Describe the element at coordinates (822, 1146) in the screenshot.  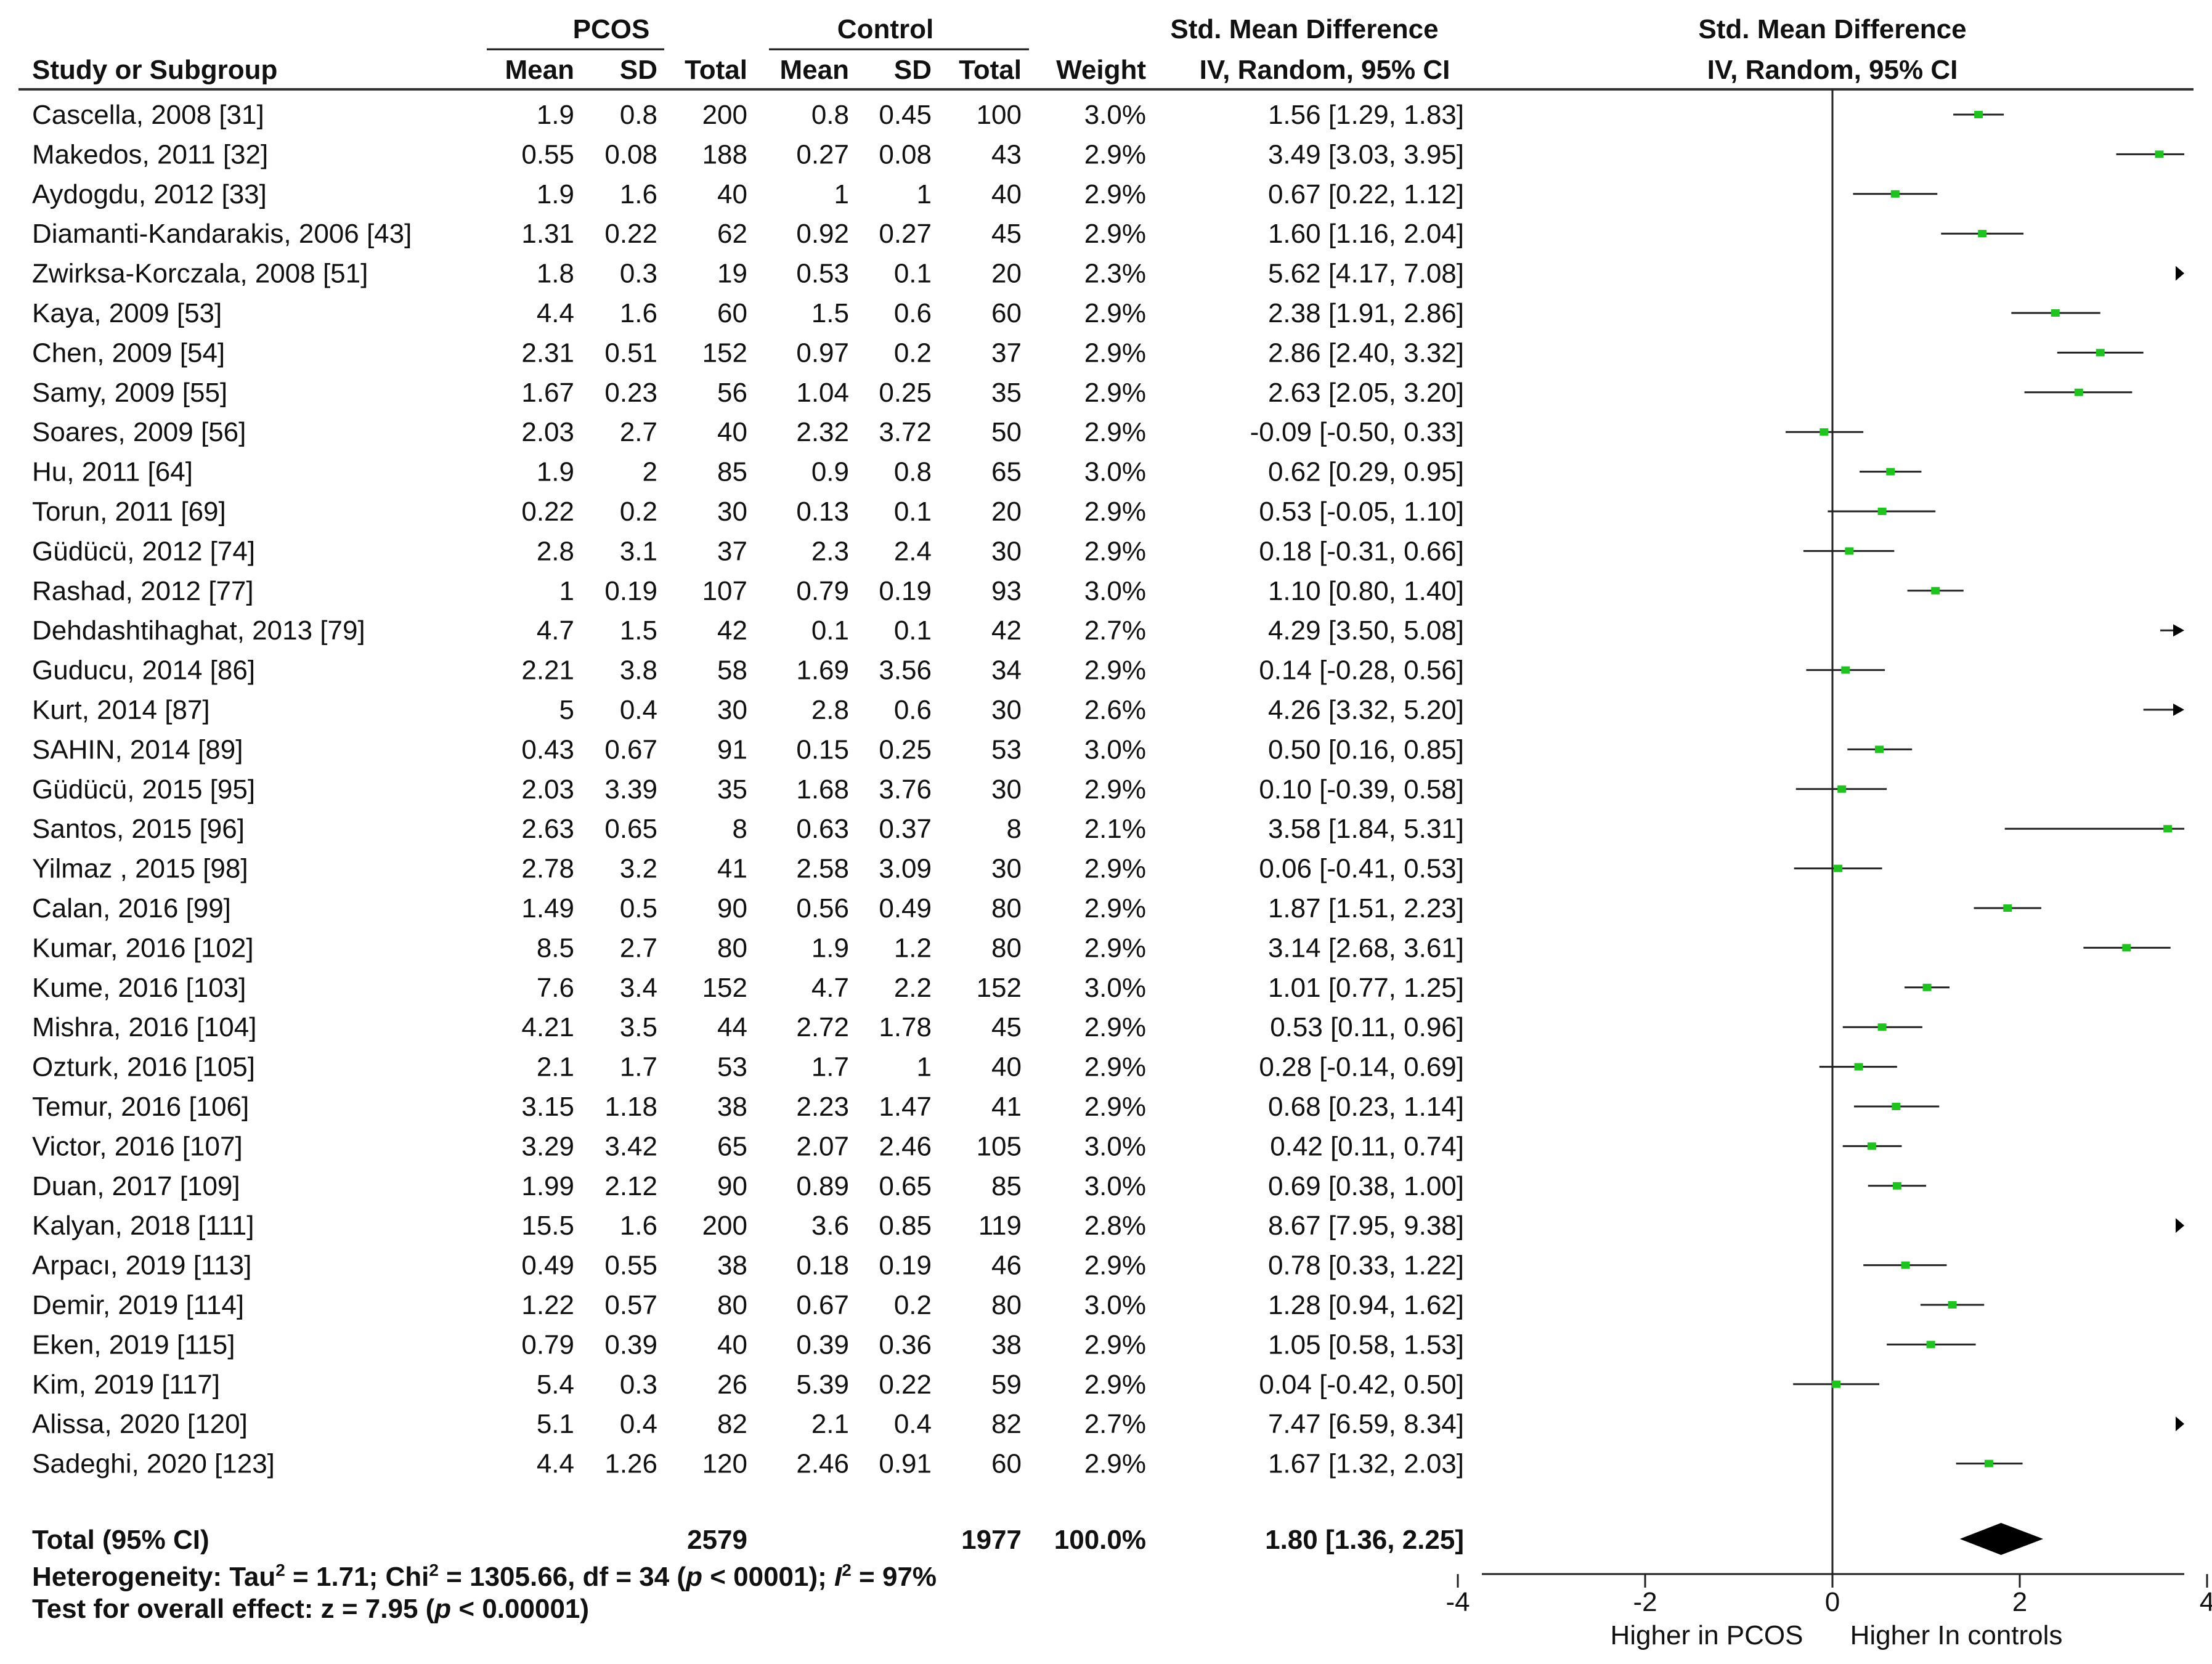
I see `control-mean: 2.07` at that location.